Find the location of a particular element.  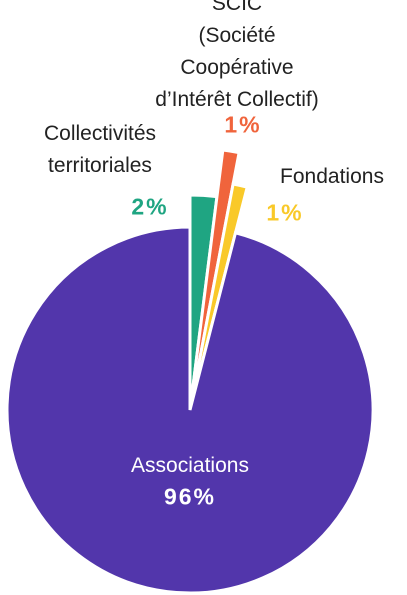

value-label: 2% is located at coordinates (150, 206).